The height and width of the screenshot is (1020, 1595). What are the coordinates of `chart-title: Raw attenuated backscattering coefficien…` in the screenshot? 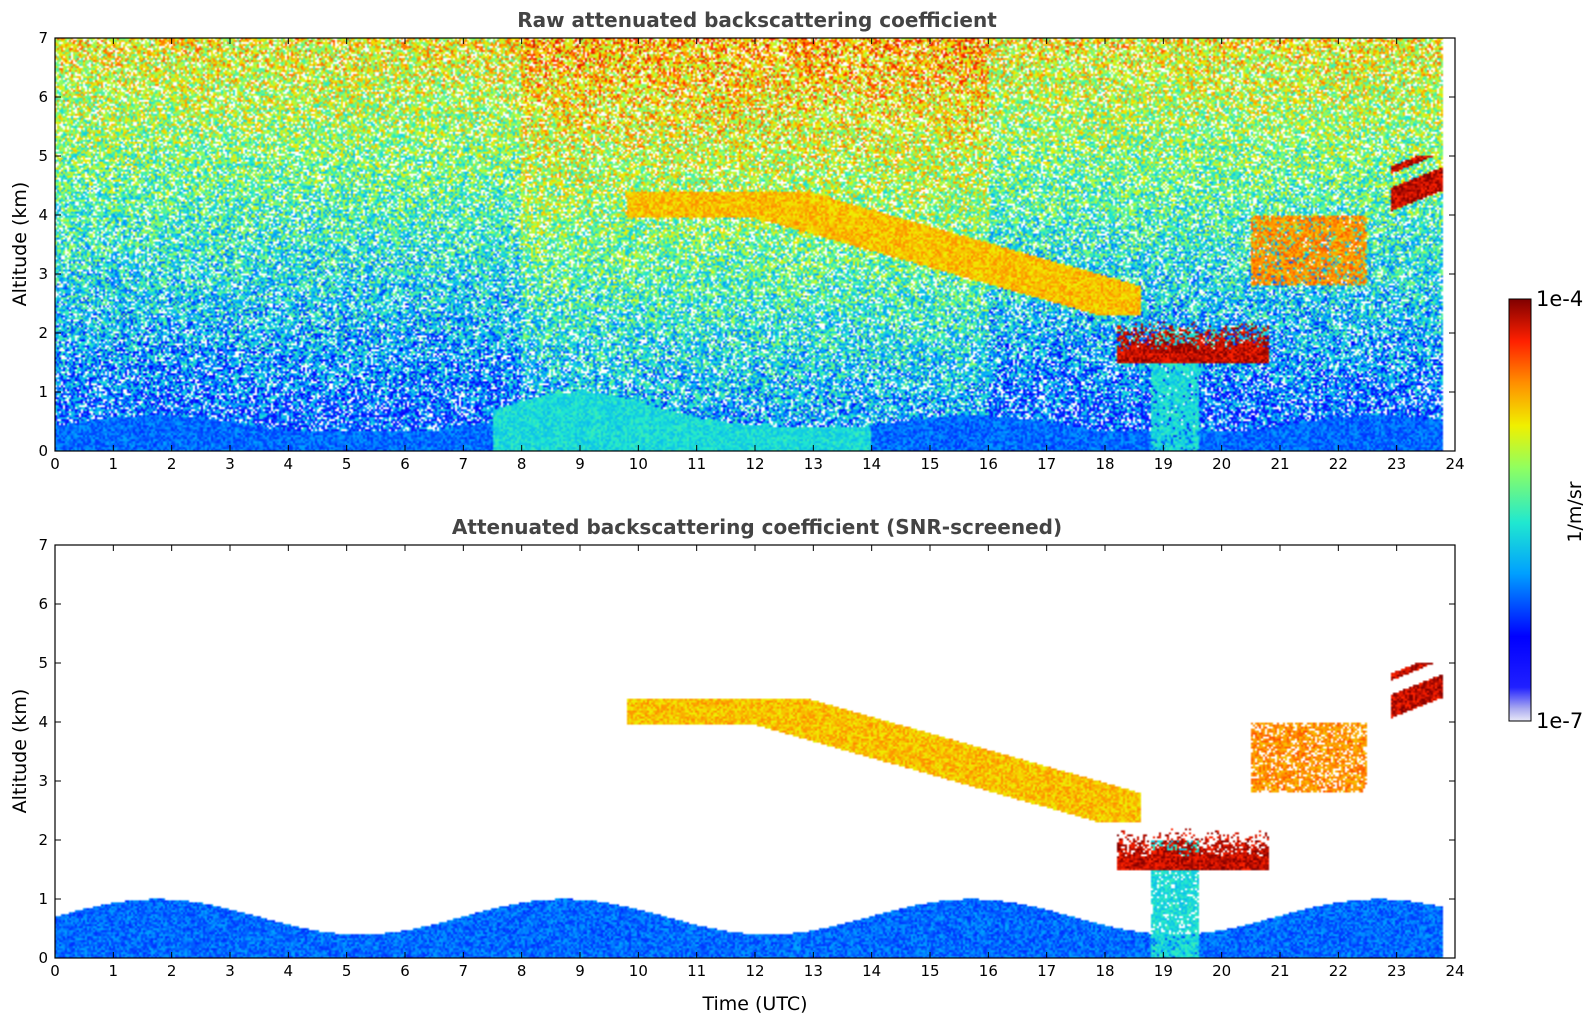 It's located at (757, 20).